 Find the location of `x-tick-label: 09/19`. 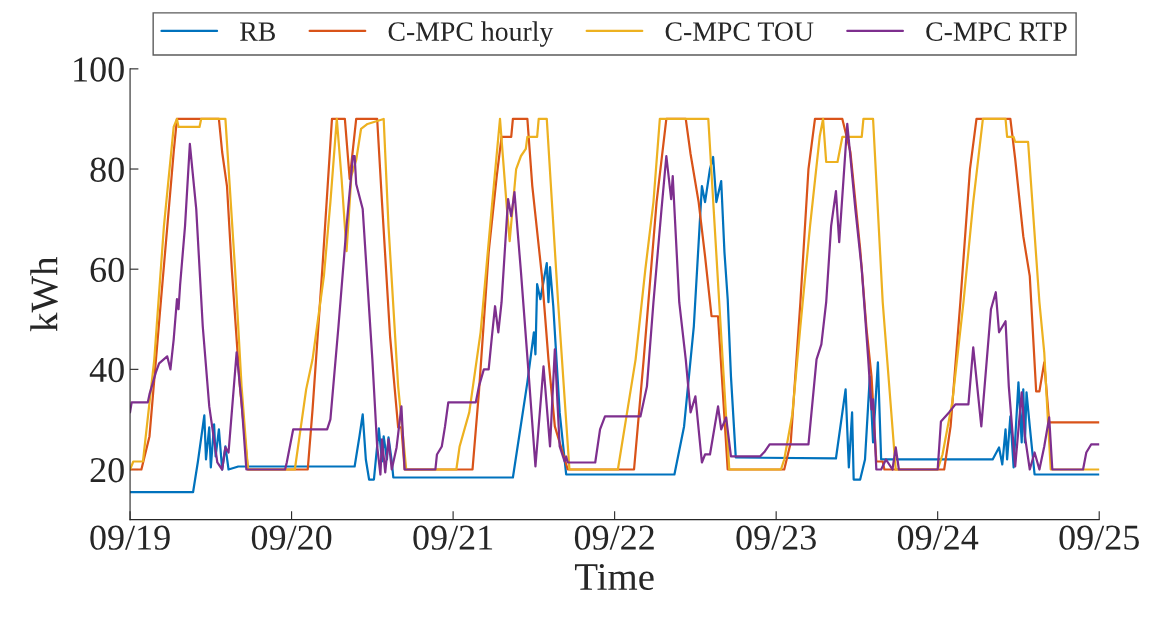

x-tick-label: 09/19 is located at coordinates (130, 537).